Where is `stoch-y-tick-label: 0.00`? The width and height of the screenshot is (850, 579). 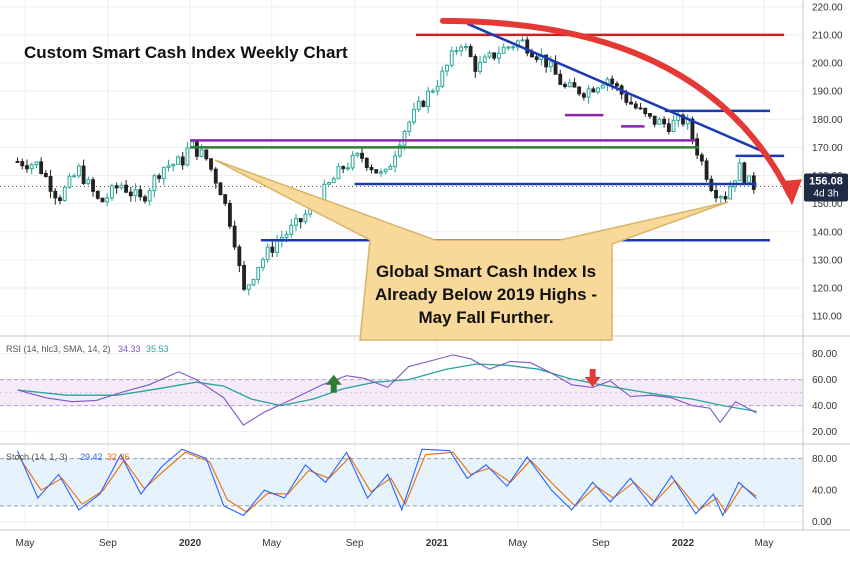 stoch-y-tick-label: 0.00 is located at coordinates (822, 522).